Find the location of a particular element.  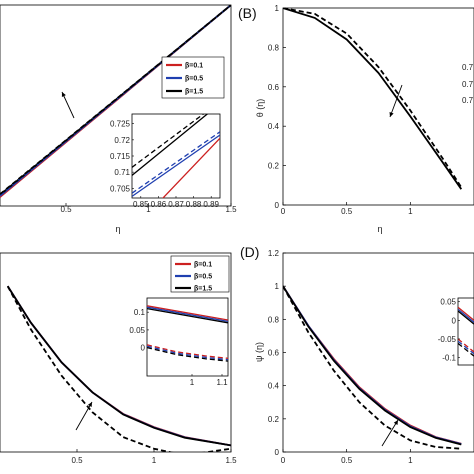

panel-d-y-tick-label: 1.2 is located at coordinates (274, 253).